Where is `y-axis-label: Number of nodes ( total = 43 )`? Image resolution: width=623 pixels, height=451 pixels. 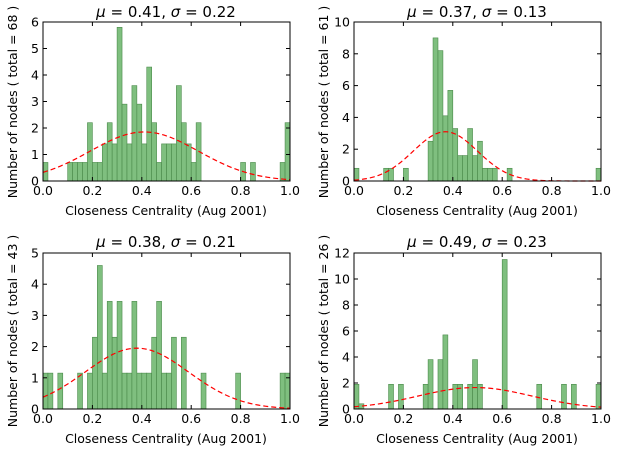 y-axis-label: Number of nodes ( total = 43 ) is located at coordinates (12, 331).